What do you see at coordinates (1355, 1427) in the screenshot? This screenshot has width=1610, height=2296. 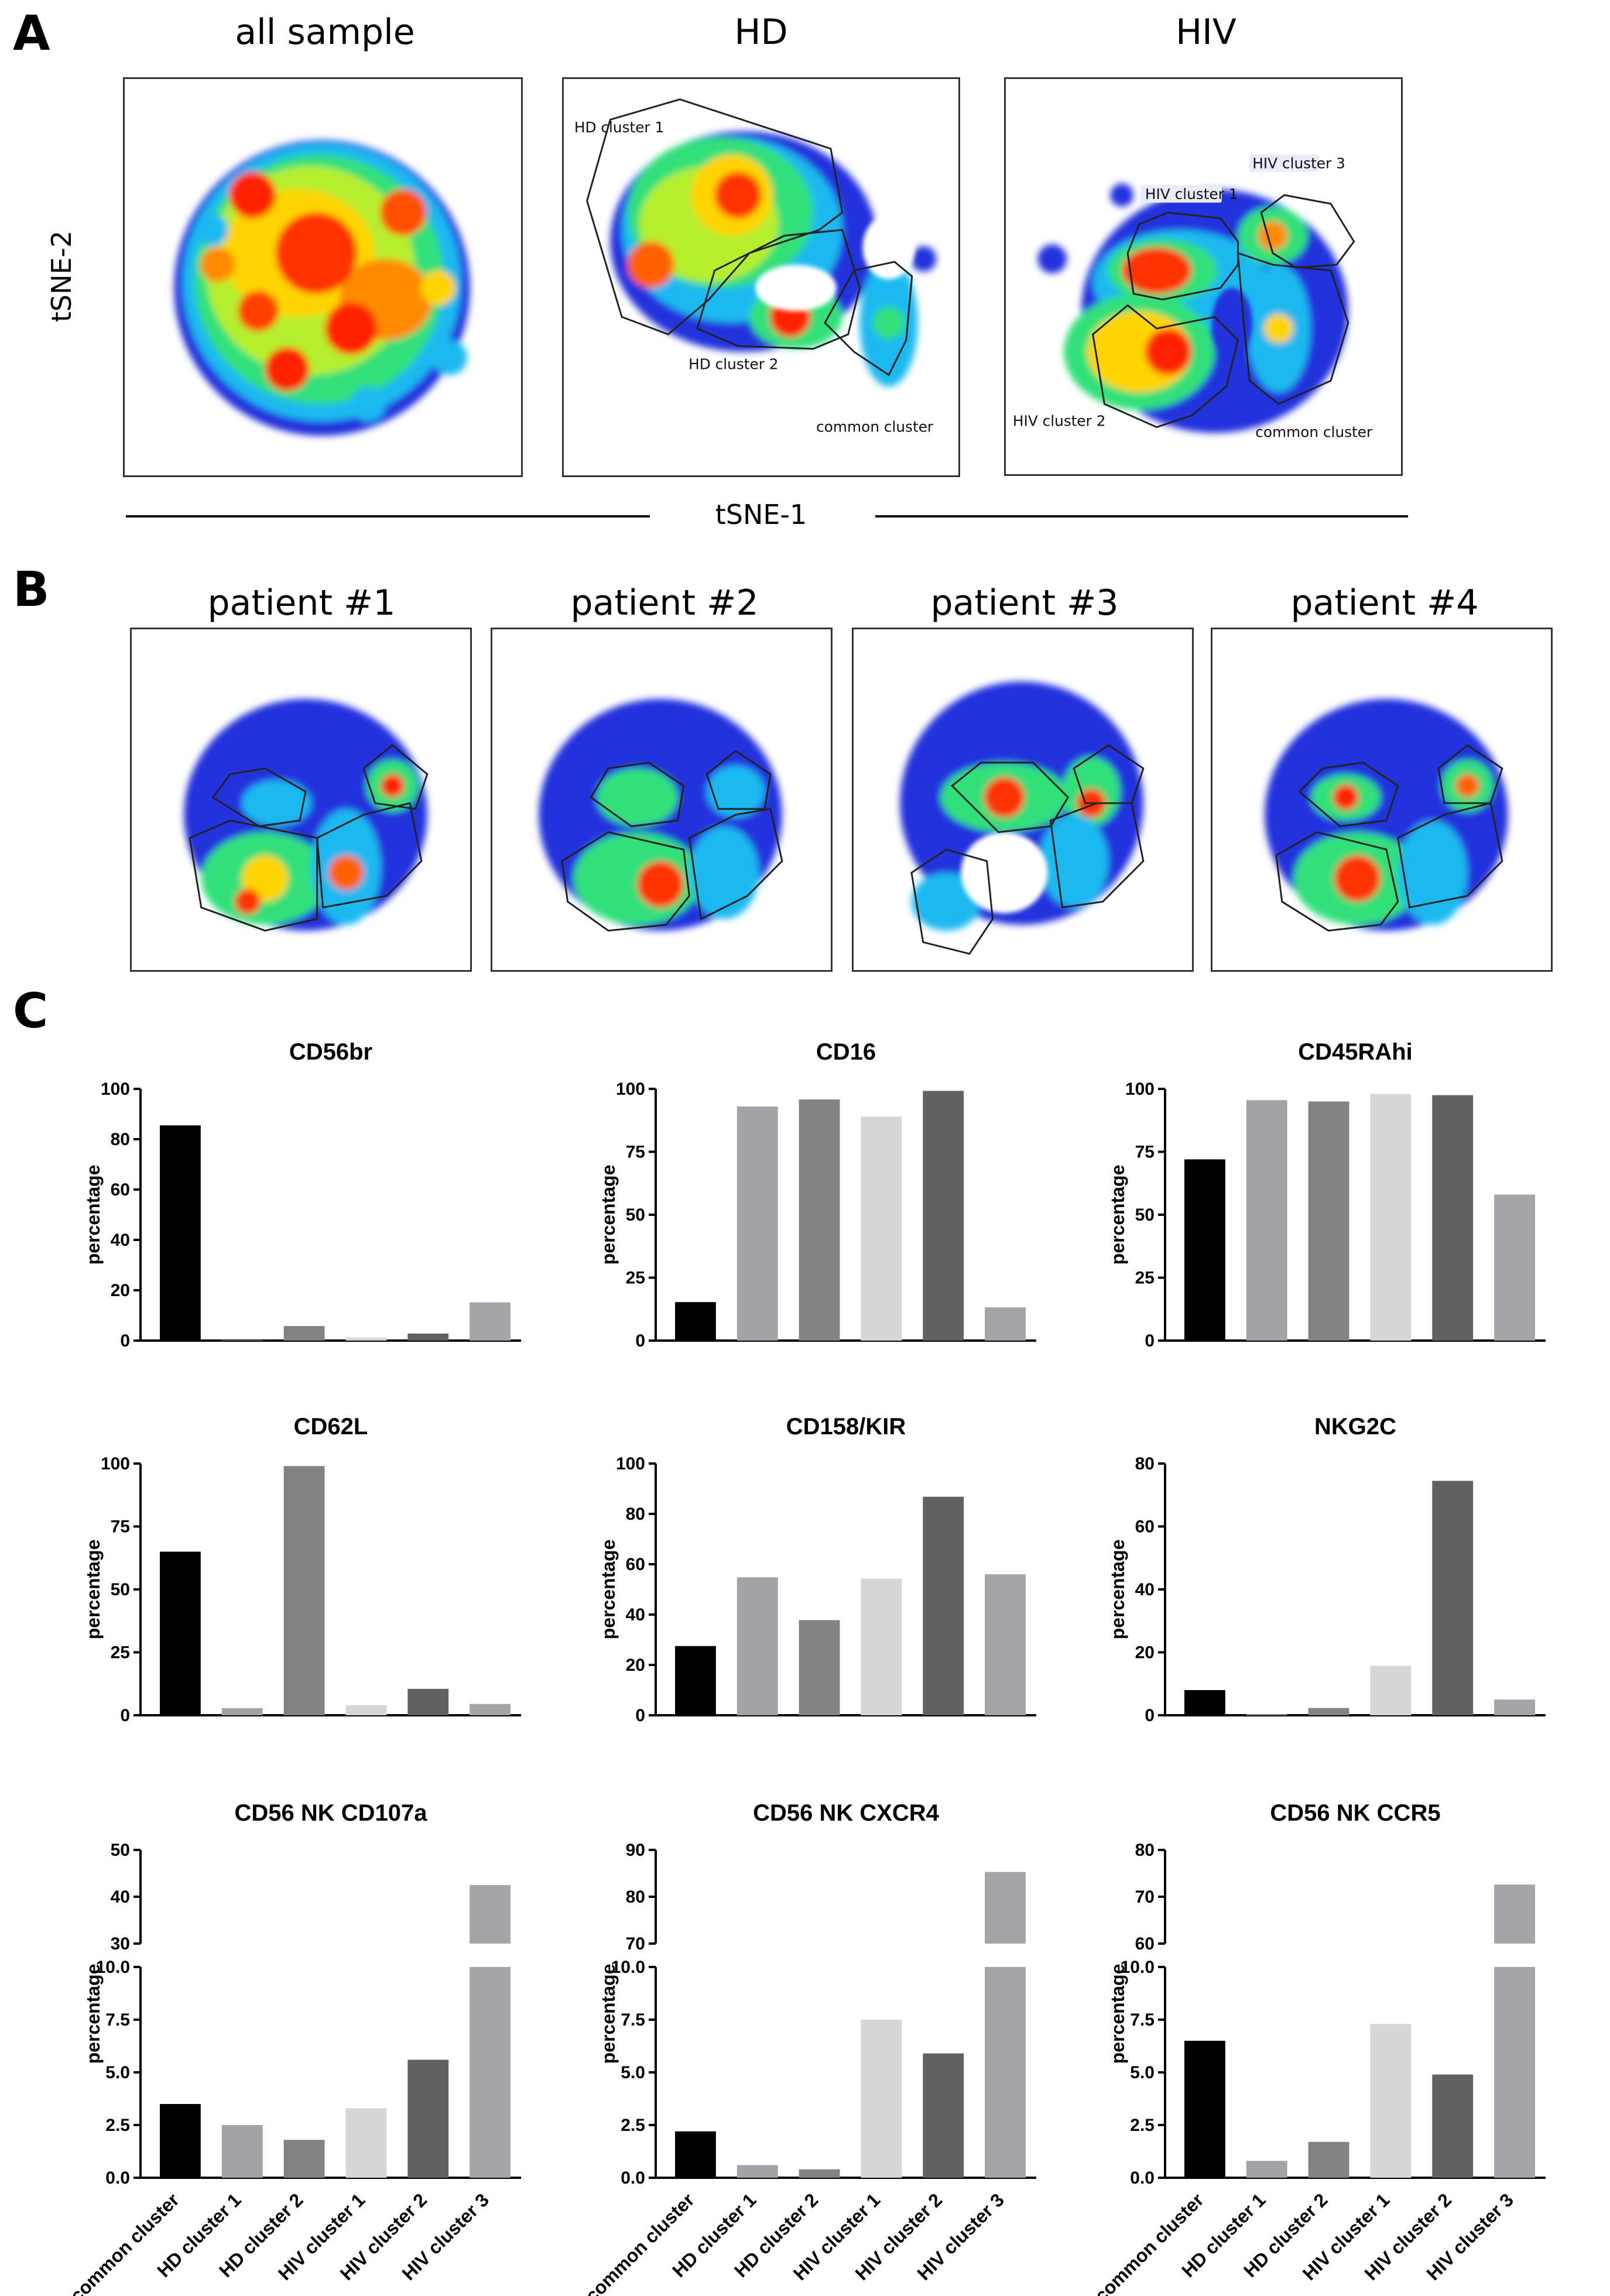 I see `chart-title: NKG2C` at bounding box center [1355, 1427].